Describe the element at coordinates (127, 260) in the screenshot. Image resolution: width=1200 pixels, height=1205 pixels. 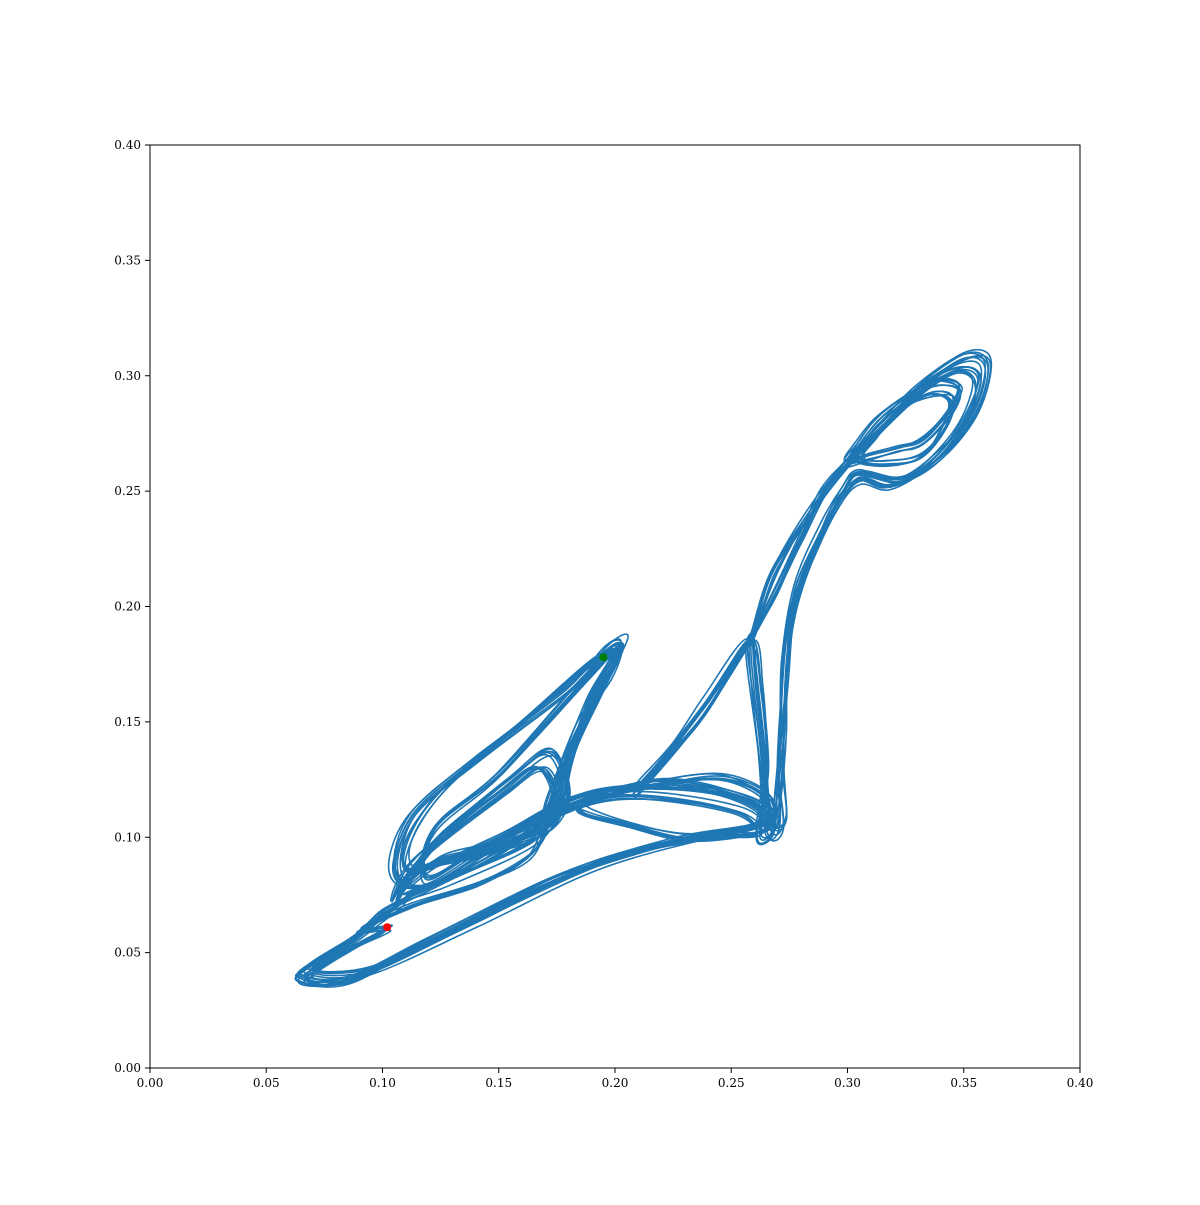
I see `y-tick-label: 0.35` at that location.